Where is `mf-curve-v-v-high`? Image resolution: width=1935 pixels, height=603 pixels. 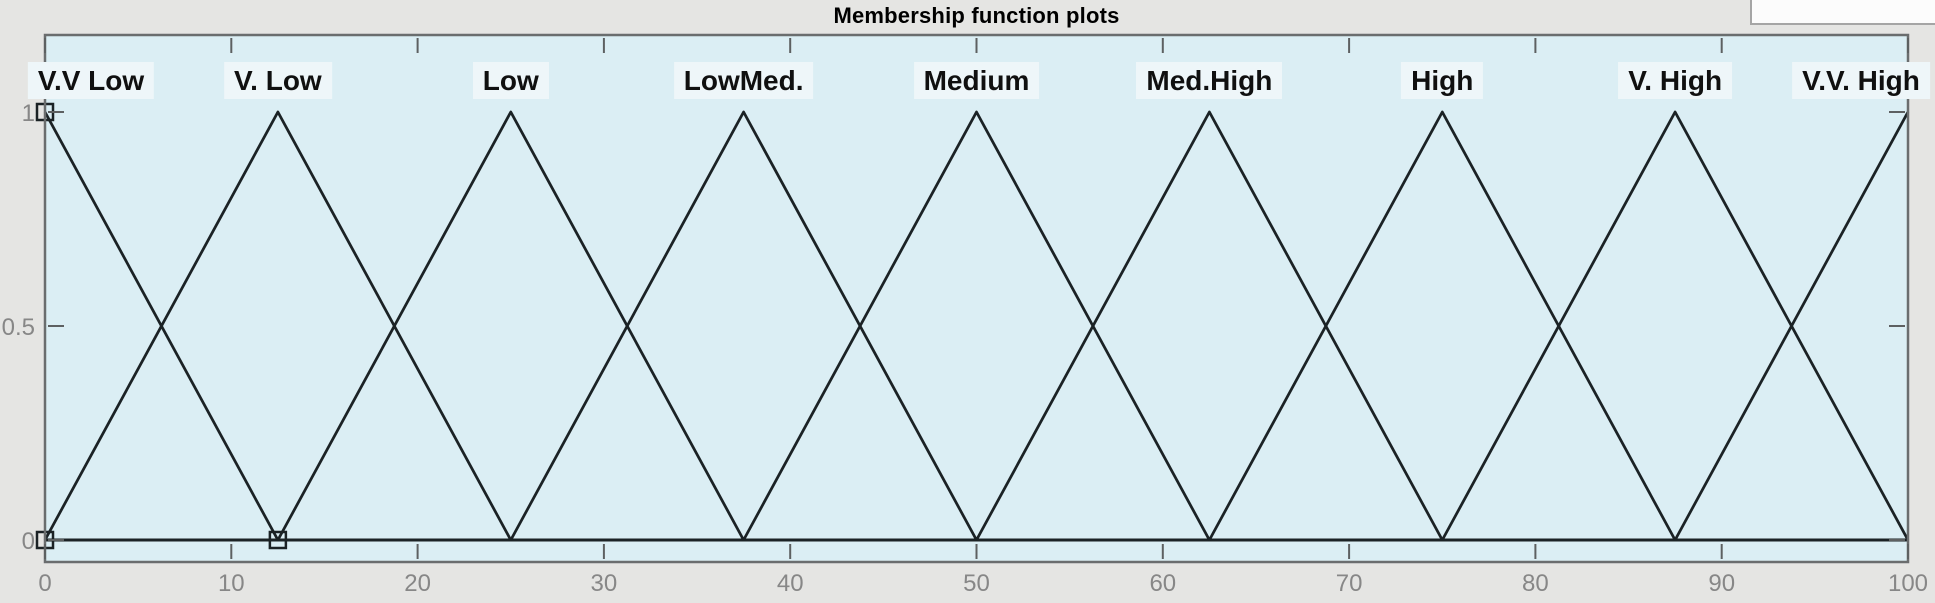 mf-curve-v-v-high is located at coordinates (1791, 326).